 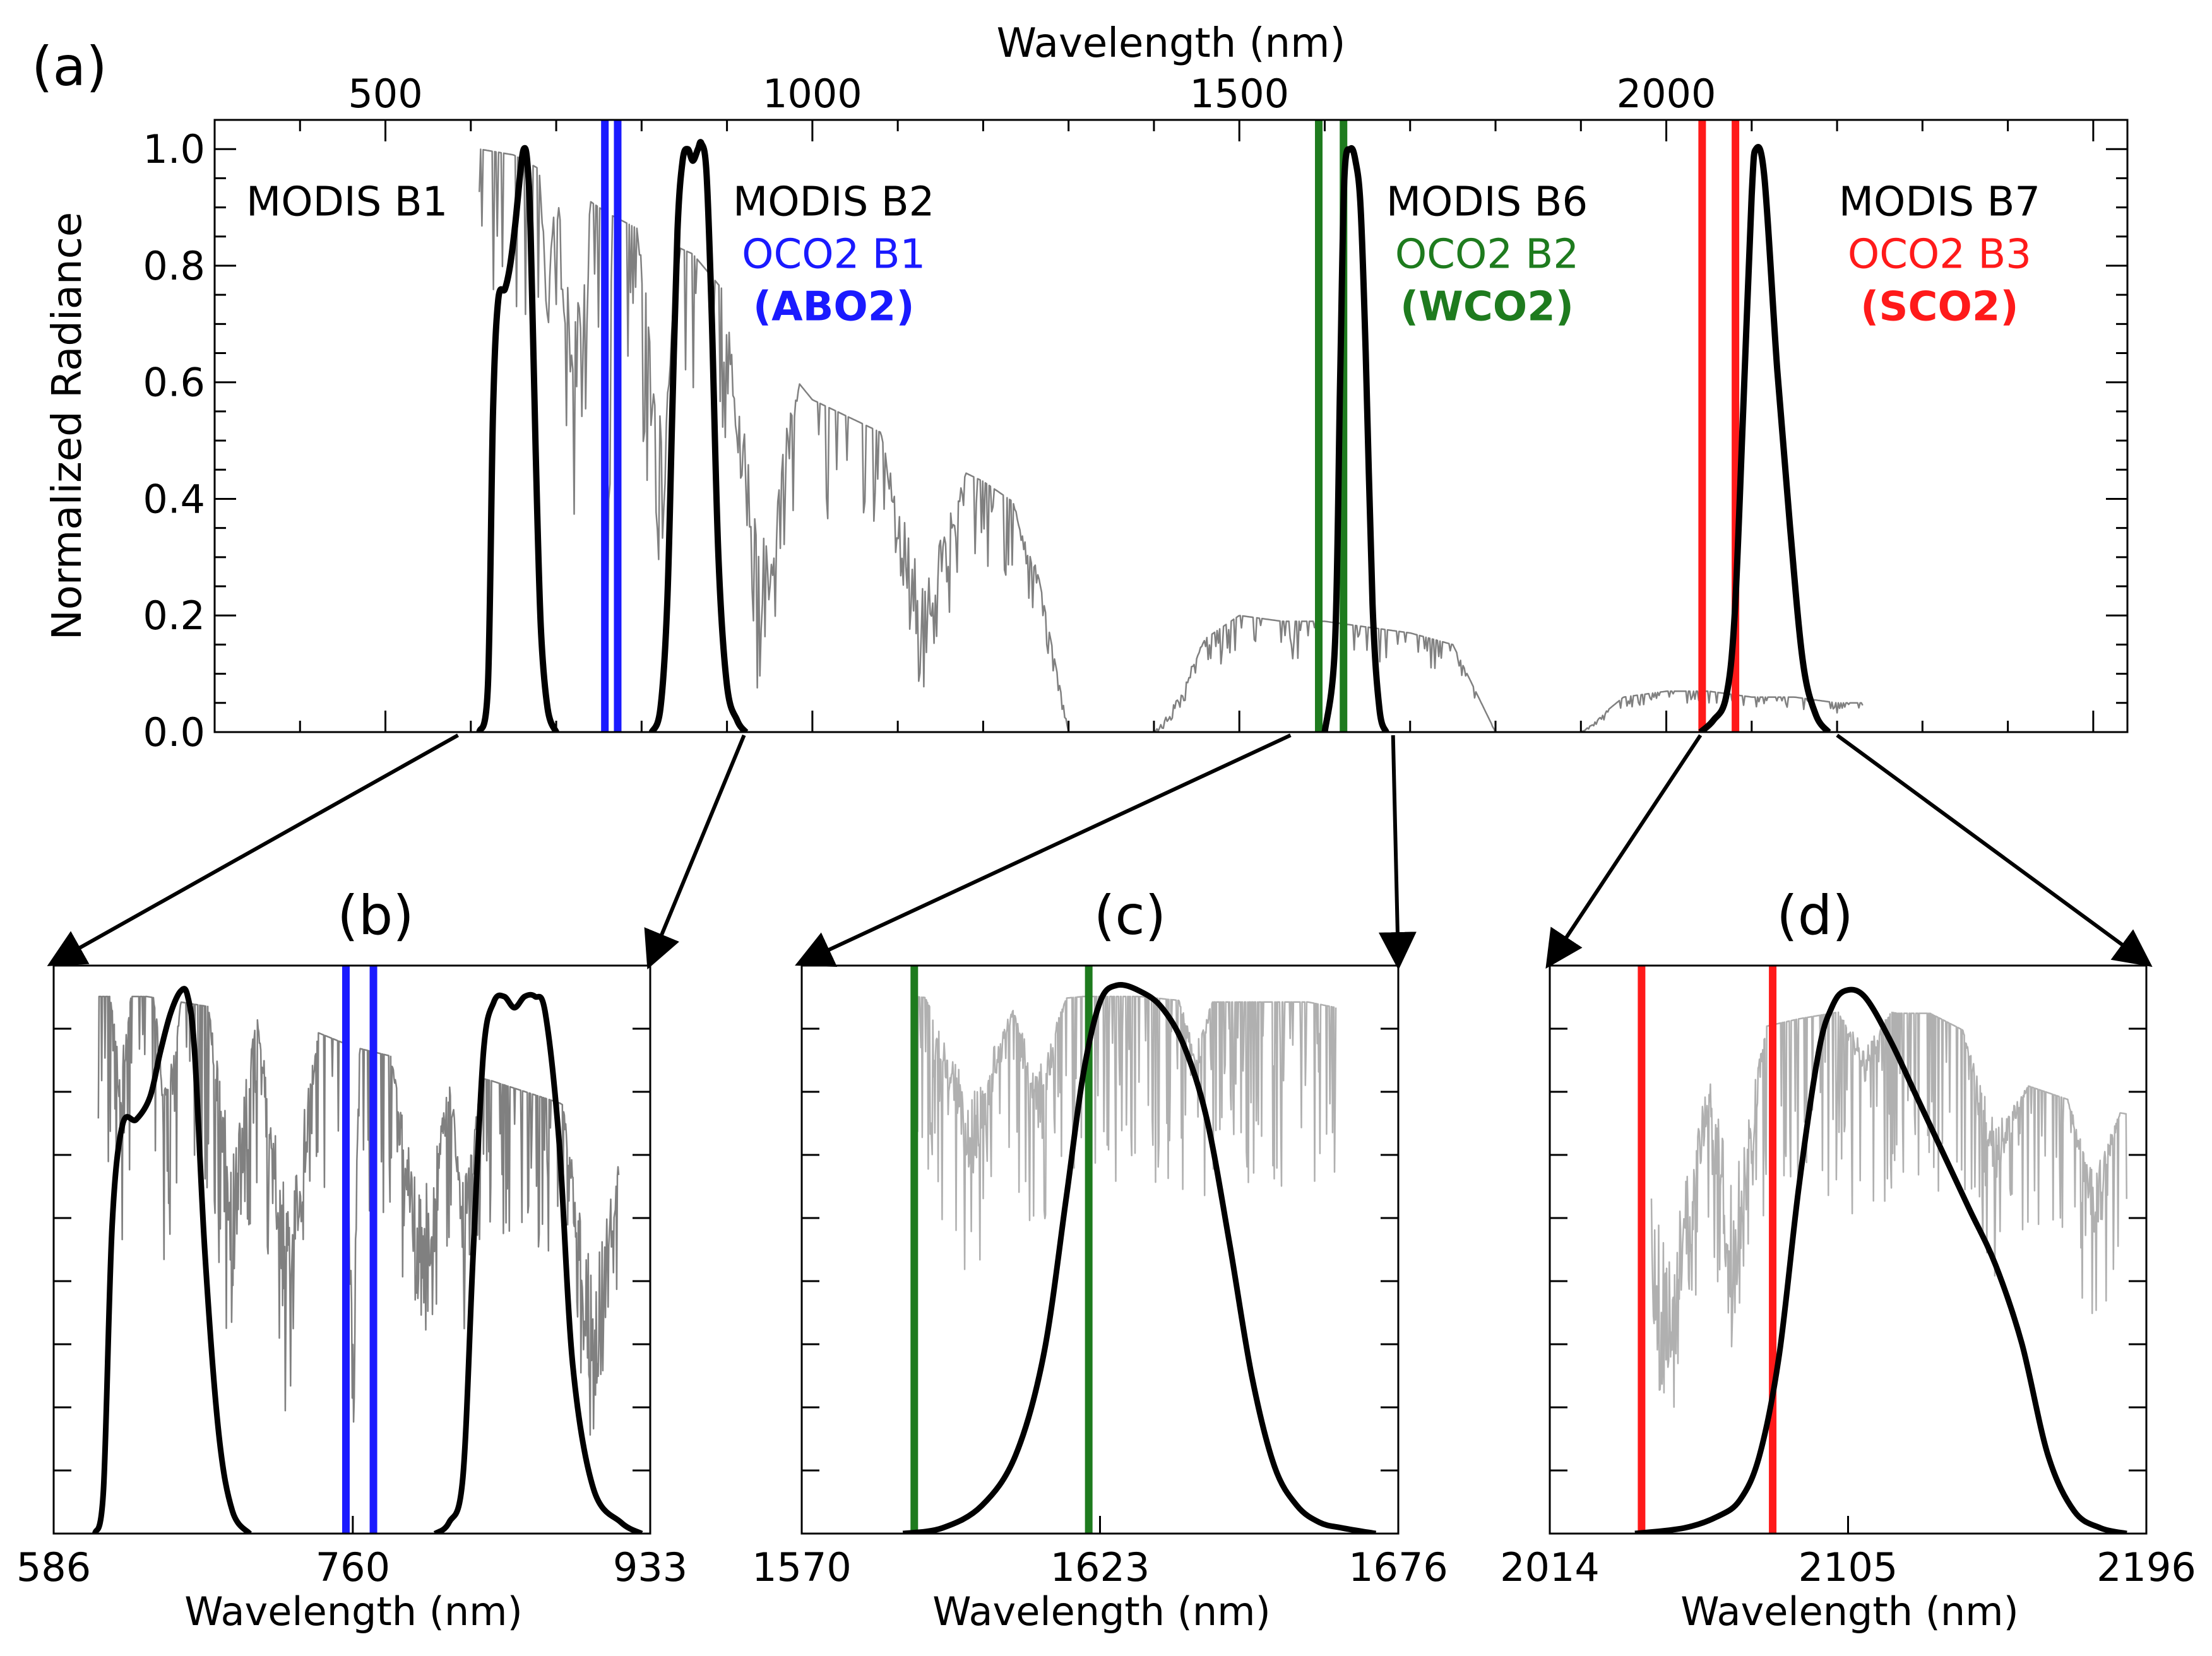 I want to click on panel-a-ytick-label: 0.6, so click(x=174, y=383).